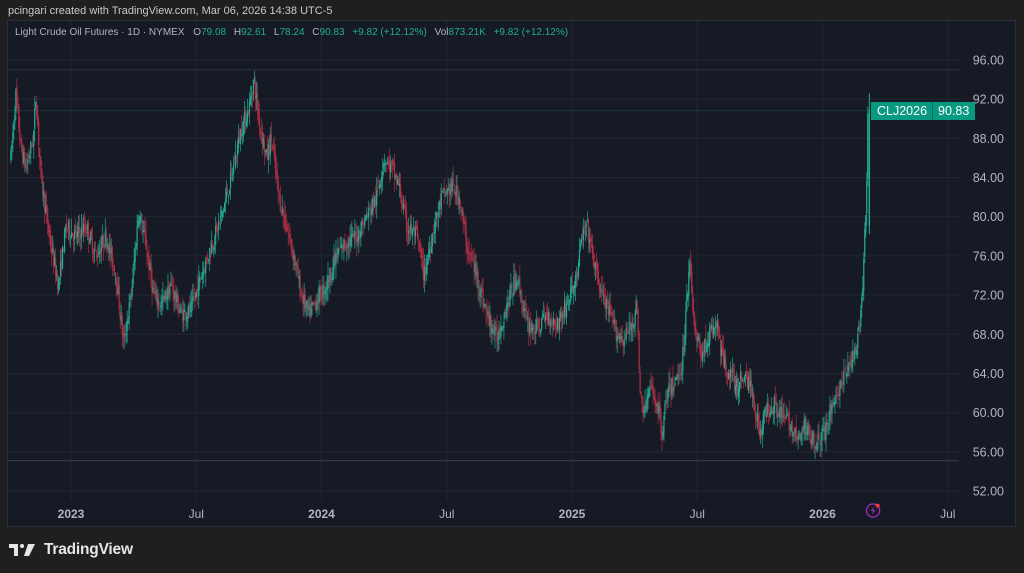 Image resolution: width=1024 pixels, height=573 pixels. Describe the element at coordinates (197, 32) in the screenshot. I see `open-label: O` at that location.